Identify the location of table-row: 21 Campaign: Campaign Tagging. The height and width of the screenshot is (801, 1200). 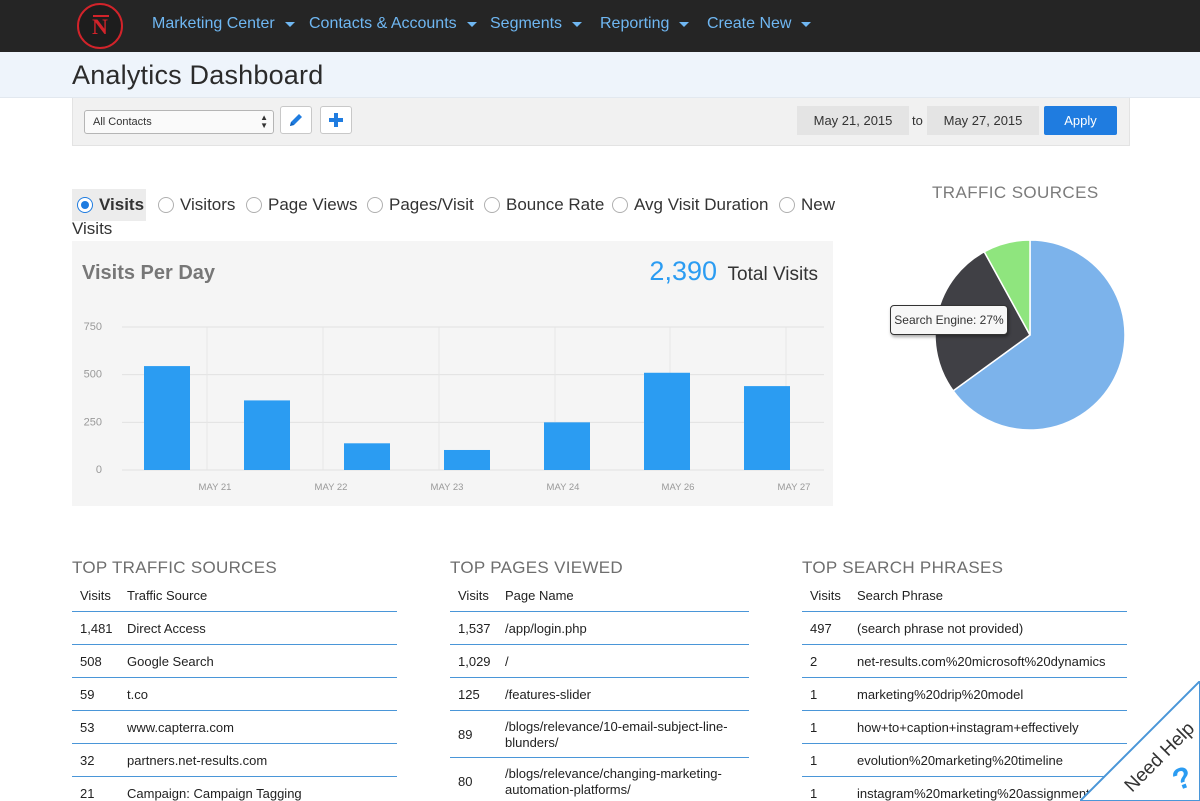
(234, 789).